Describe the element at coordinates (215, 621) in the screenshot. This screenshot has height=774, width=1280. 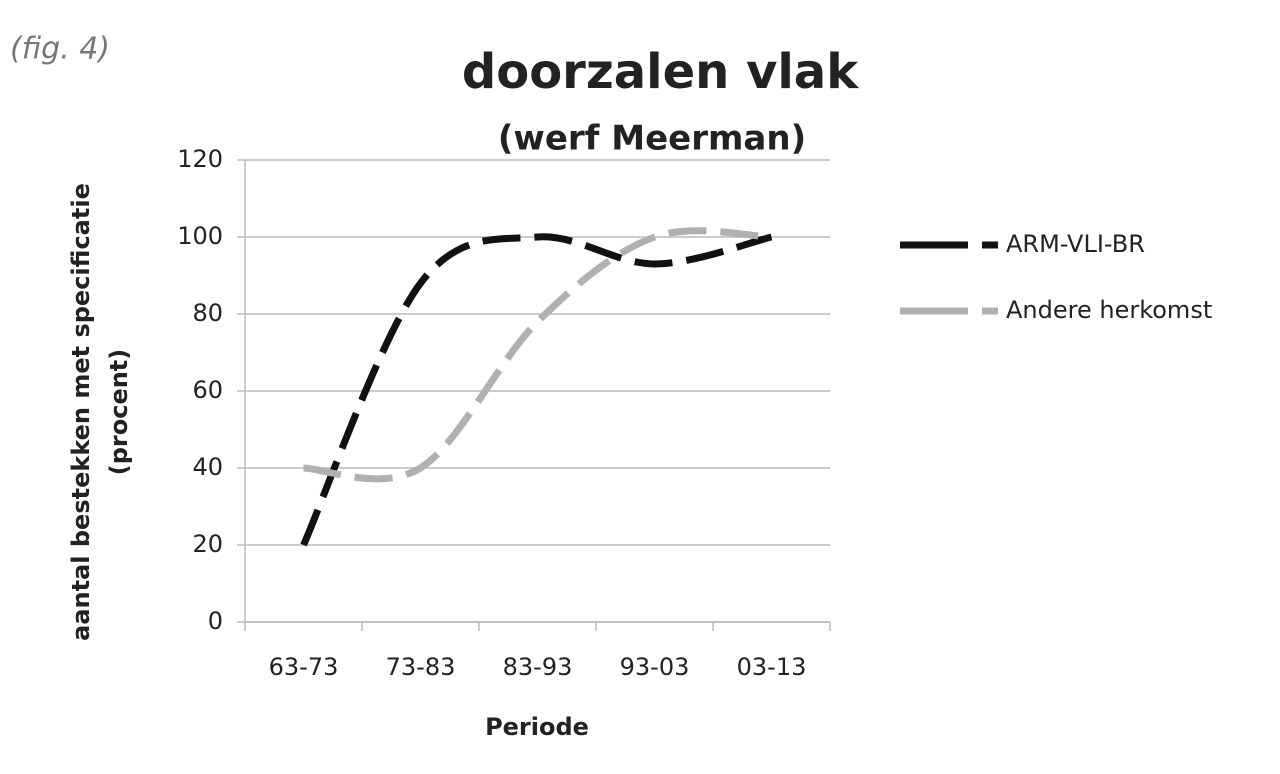
I see `y-tick-label: 0` at that location.